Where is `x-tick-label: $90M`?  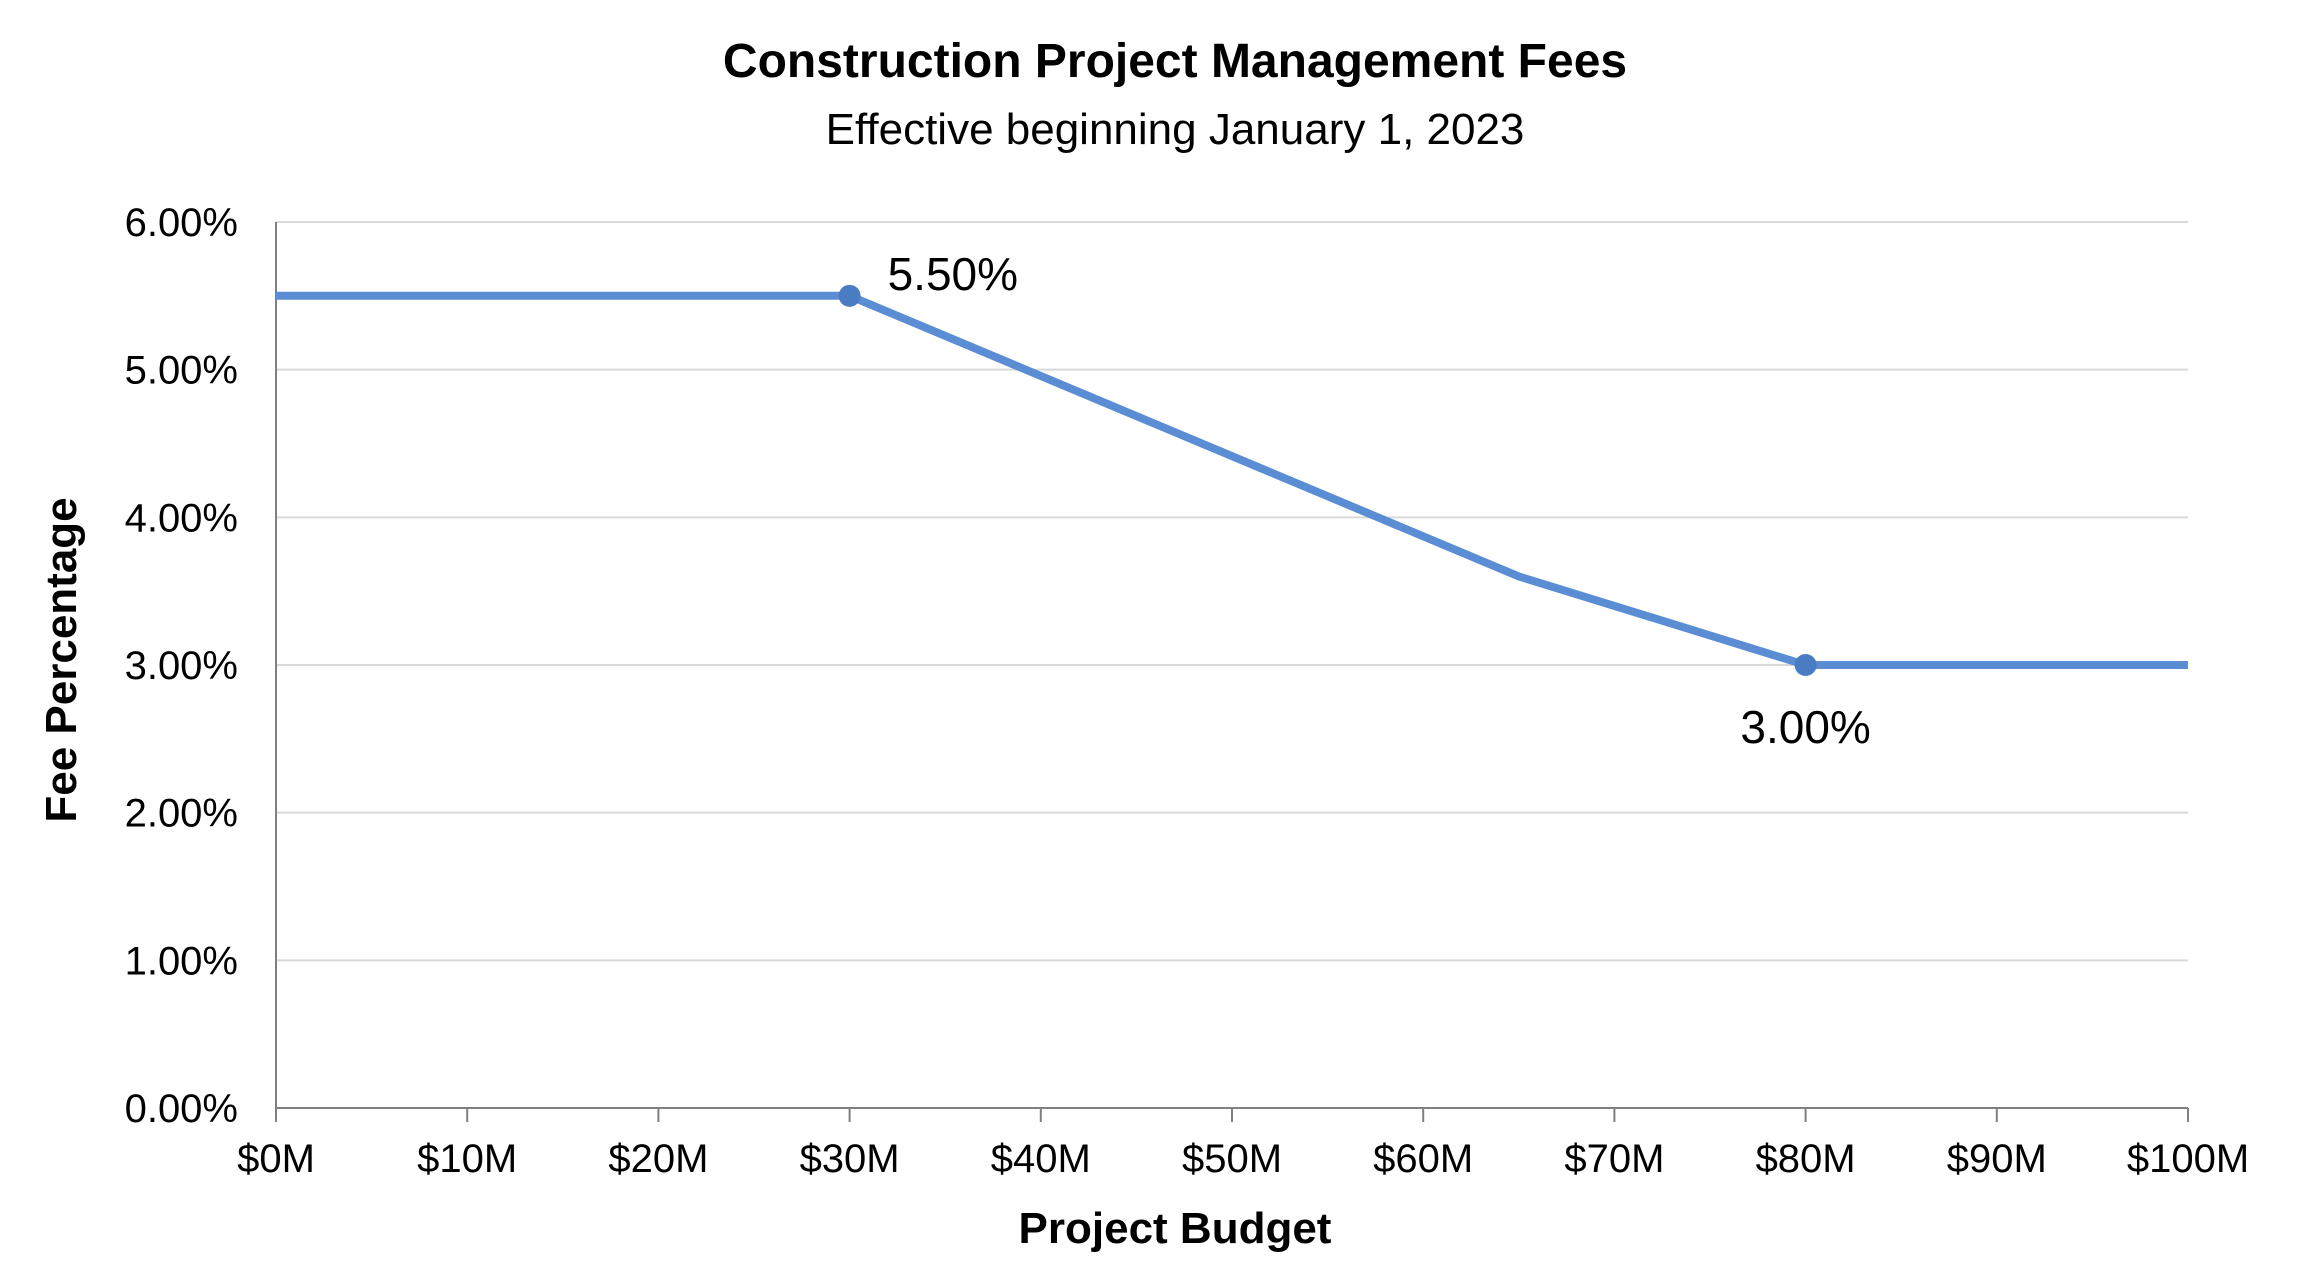 x-tick-label: $90M is located at coordinates (1997, 1159).